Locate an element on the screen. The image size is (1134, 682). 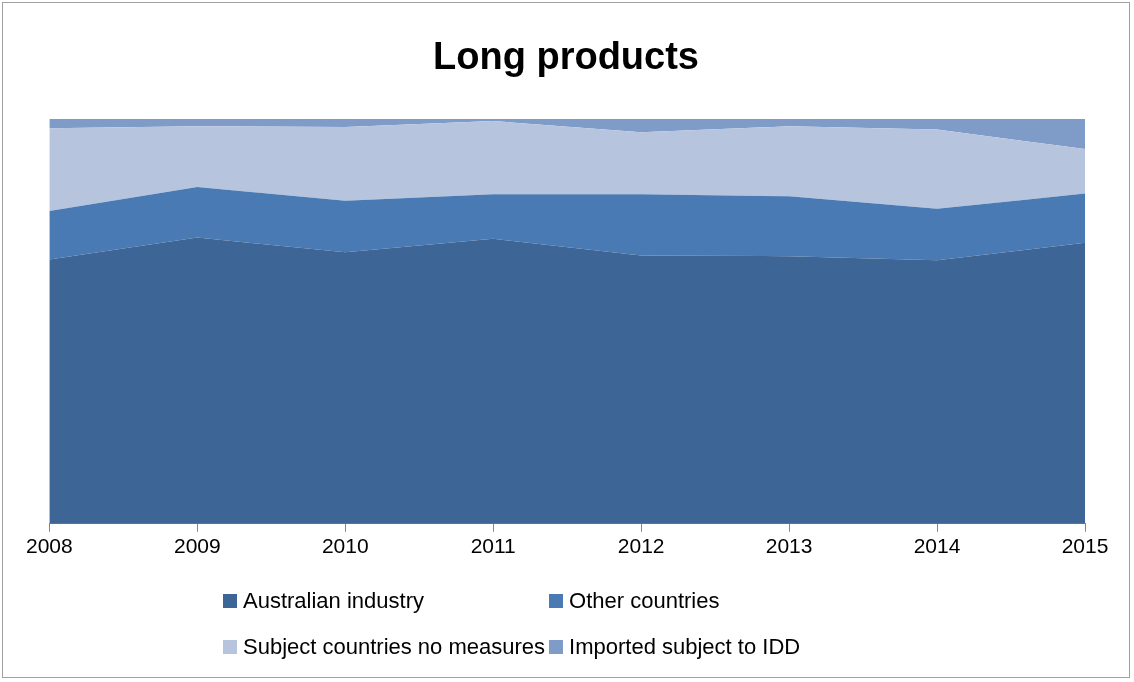
legend-label: Australian industry is located at coordinates (333, 601).